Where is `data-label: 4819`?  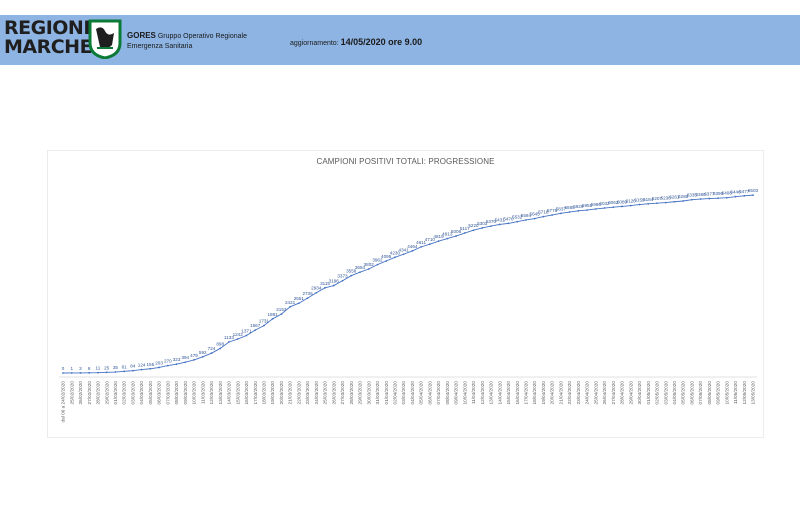 data-label: 4819 is located at coordinates (438, 236).